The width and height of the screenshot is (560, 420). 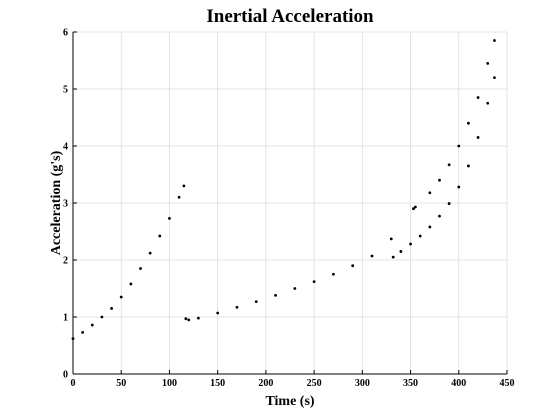 I want to click on y-tick-label: 4, so click(x=65, y=147).